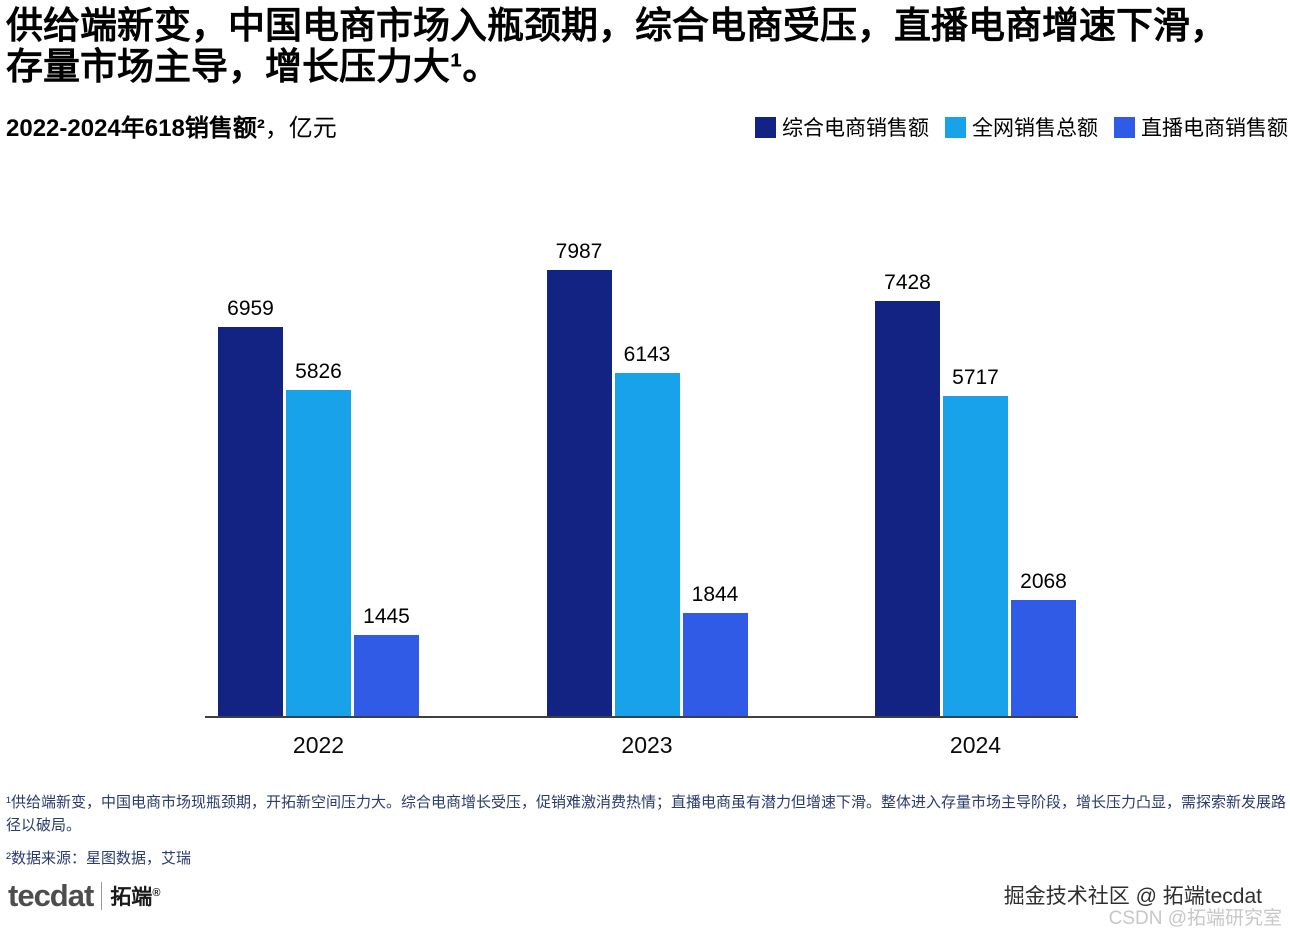 This screenshot has width=1290, height=930. Describe the element at coordinates (51, 895) in the screenshot. I see `logo-text-en: tecdat` at that location.